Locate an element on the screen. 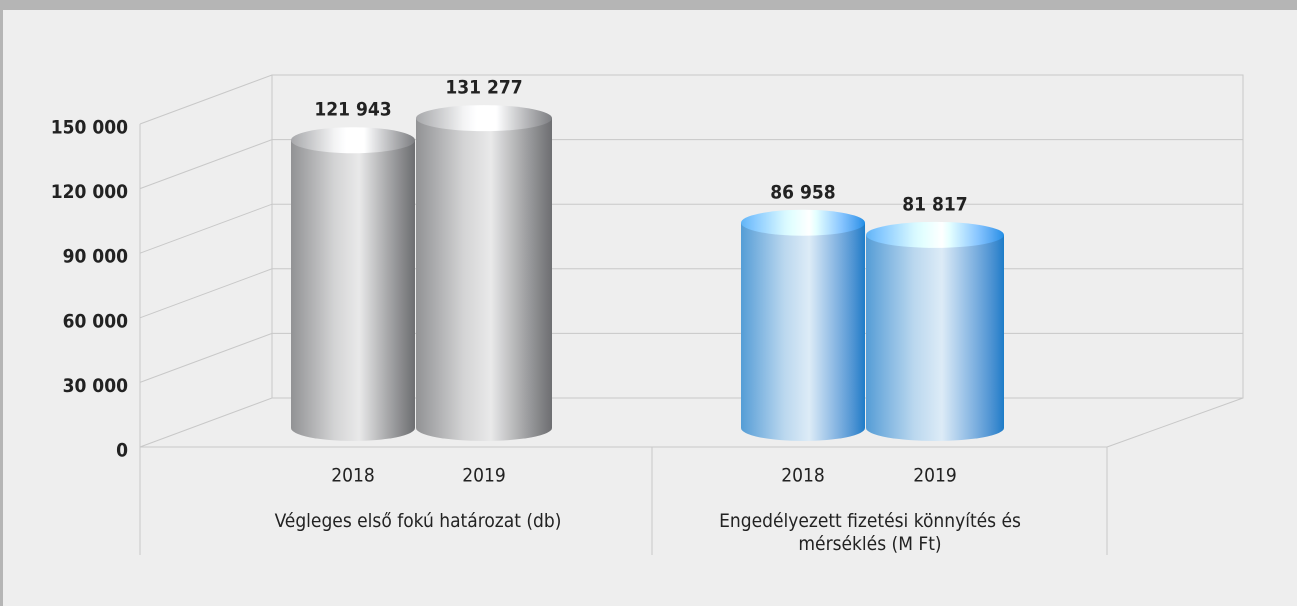 Image resolution: width=1297 pixels, height=606 pixels. floor-right is located at coordinates (1175, 422).